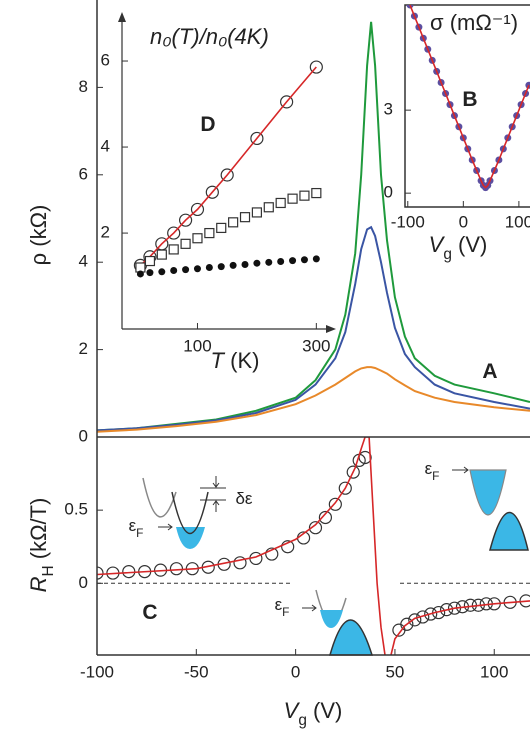 This screenshot has height=740, width=530. I want to click on x-tick-label: 0, so click(295, 671).